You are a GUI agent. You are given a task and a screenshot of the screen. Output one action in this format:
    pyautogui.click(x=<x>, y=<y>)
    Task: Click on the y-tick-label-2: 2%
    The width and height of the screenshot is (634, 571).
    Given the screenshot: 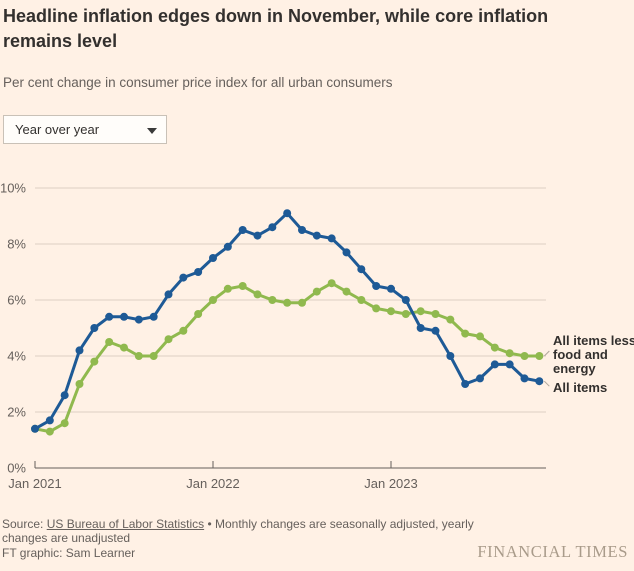 What is the action you would take?
    pyautogui.click(x=16, y=412)
    